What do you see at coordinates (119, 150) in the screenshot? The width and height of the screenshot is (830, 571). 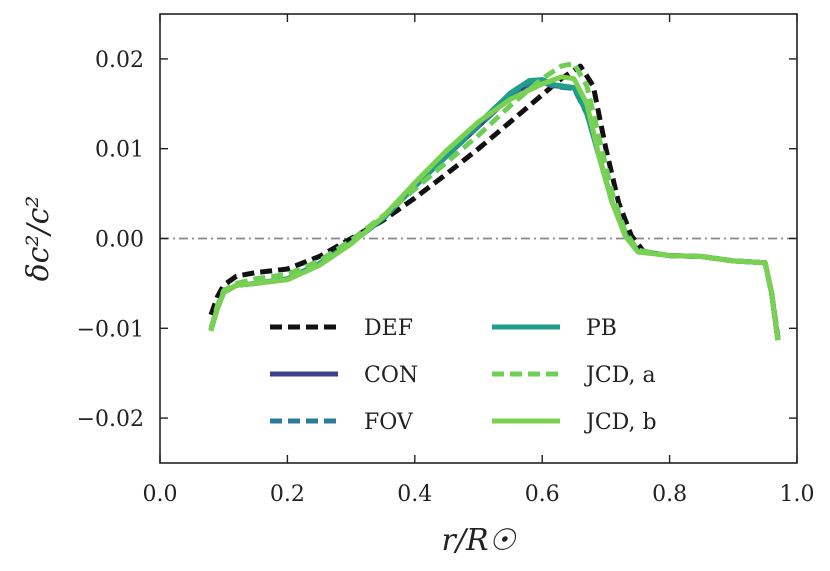 I see `y-tick-label: 0.01` at bounding box center [119, 150].